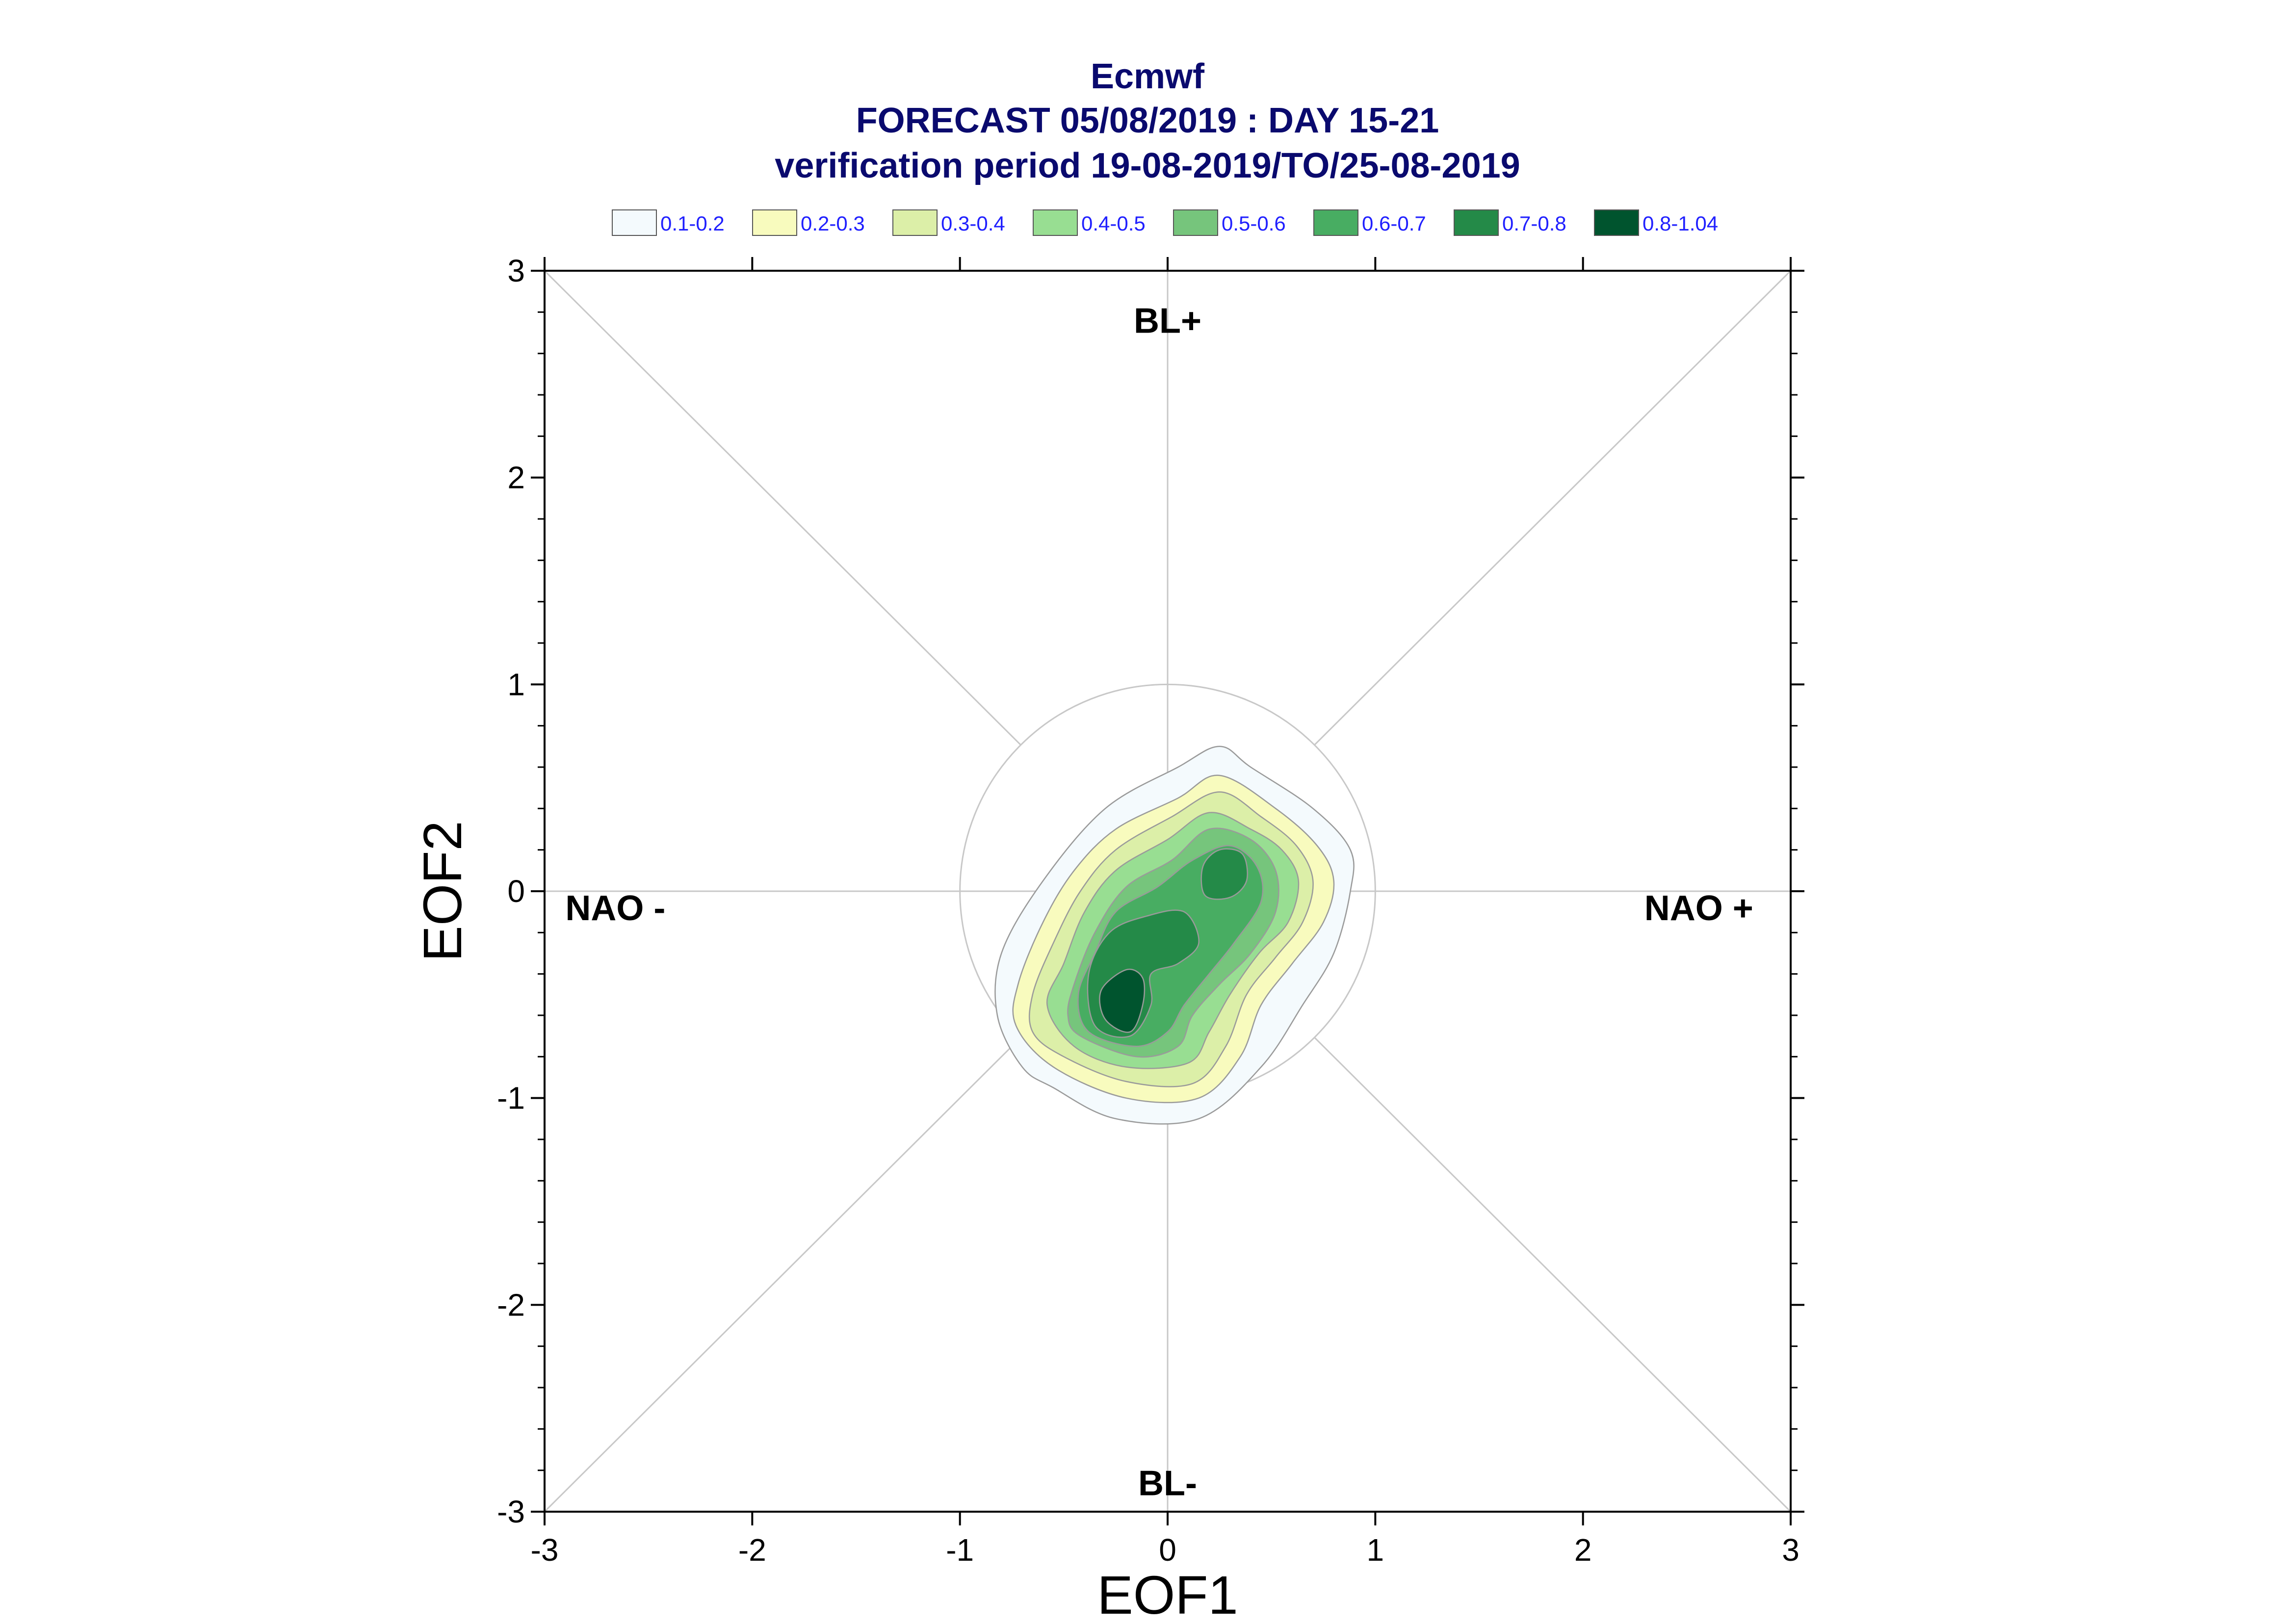 The width and height of the screenshot is (2295, 1624). I want to click on legend-label: 0.1-0.2, so click(692, 223).